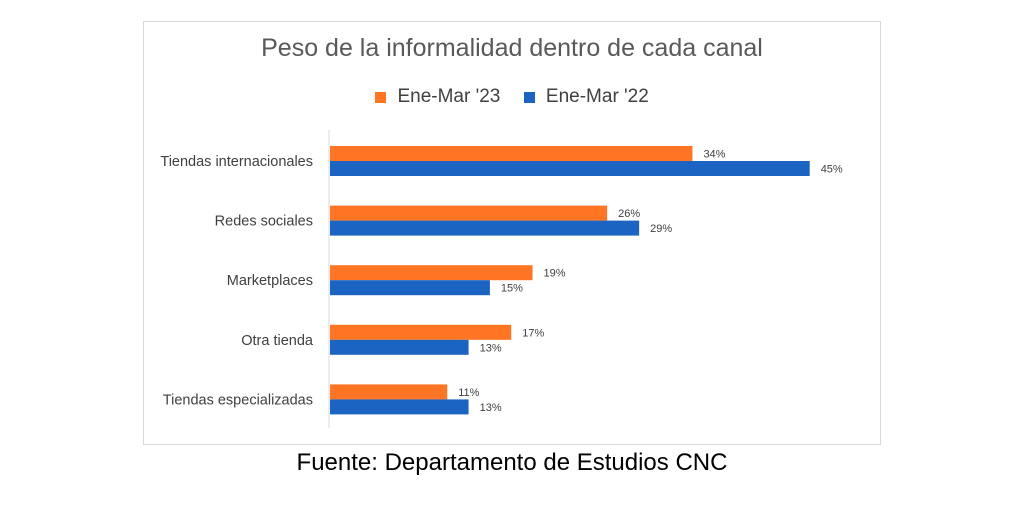 Image resolution: width=1024 pixels, height=507 pixels. What do you see at coordinates (512, 462) in the screenshot?
I see `source-caption: Fuente: Departamento de Estudios CNC` at bounding box center [512, 462].